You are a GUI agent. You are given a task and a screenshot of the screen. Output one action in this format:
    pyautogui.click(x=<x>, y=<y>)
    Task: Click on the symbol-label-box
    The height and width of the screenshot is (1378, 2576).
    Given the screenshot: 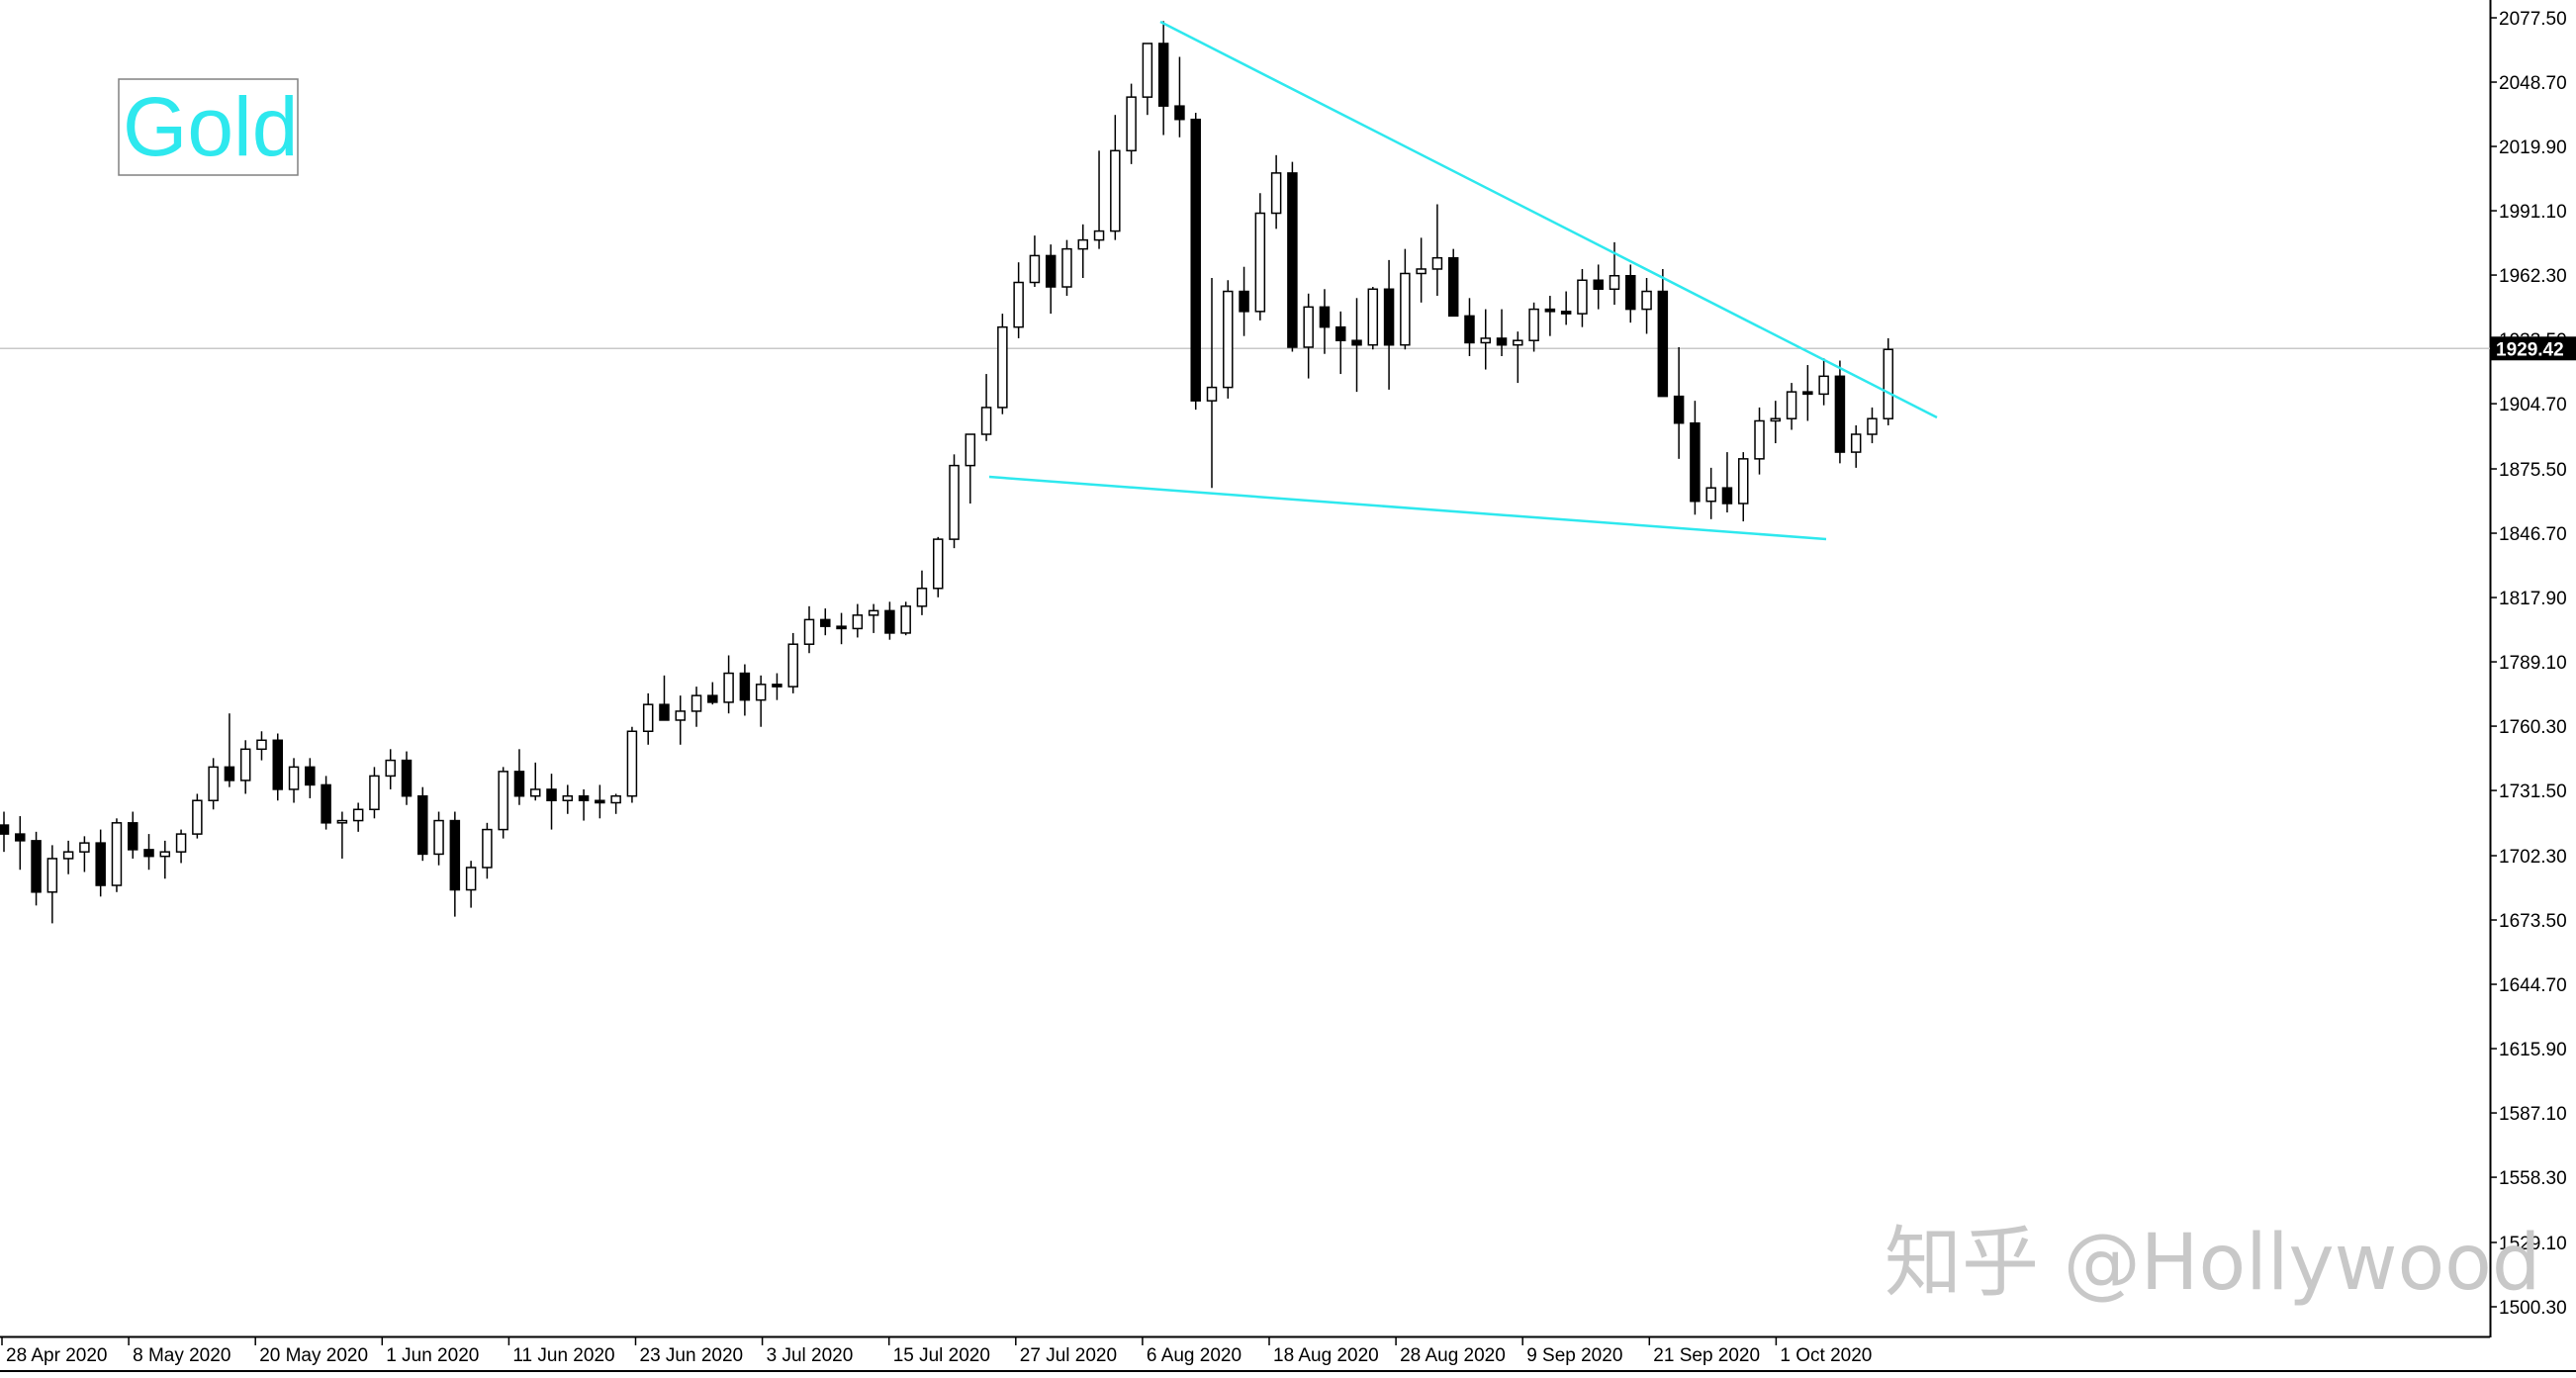 What is the action you would take?
    pyautogui.click(x=208, y=127)
    